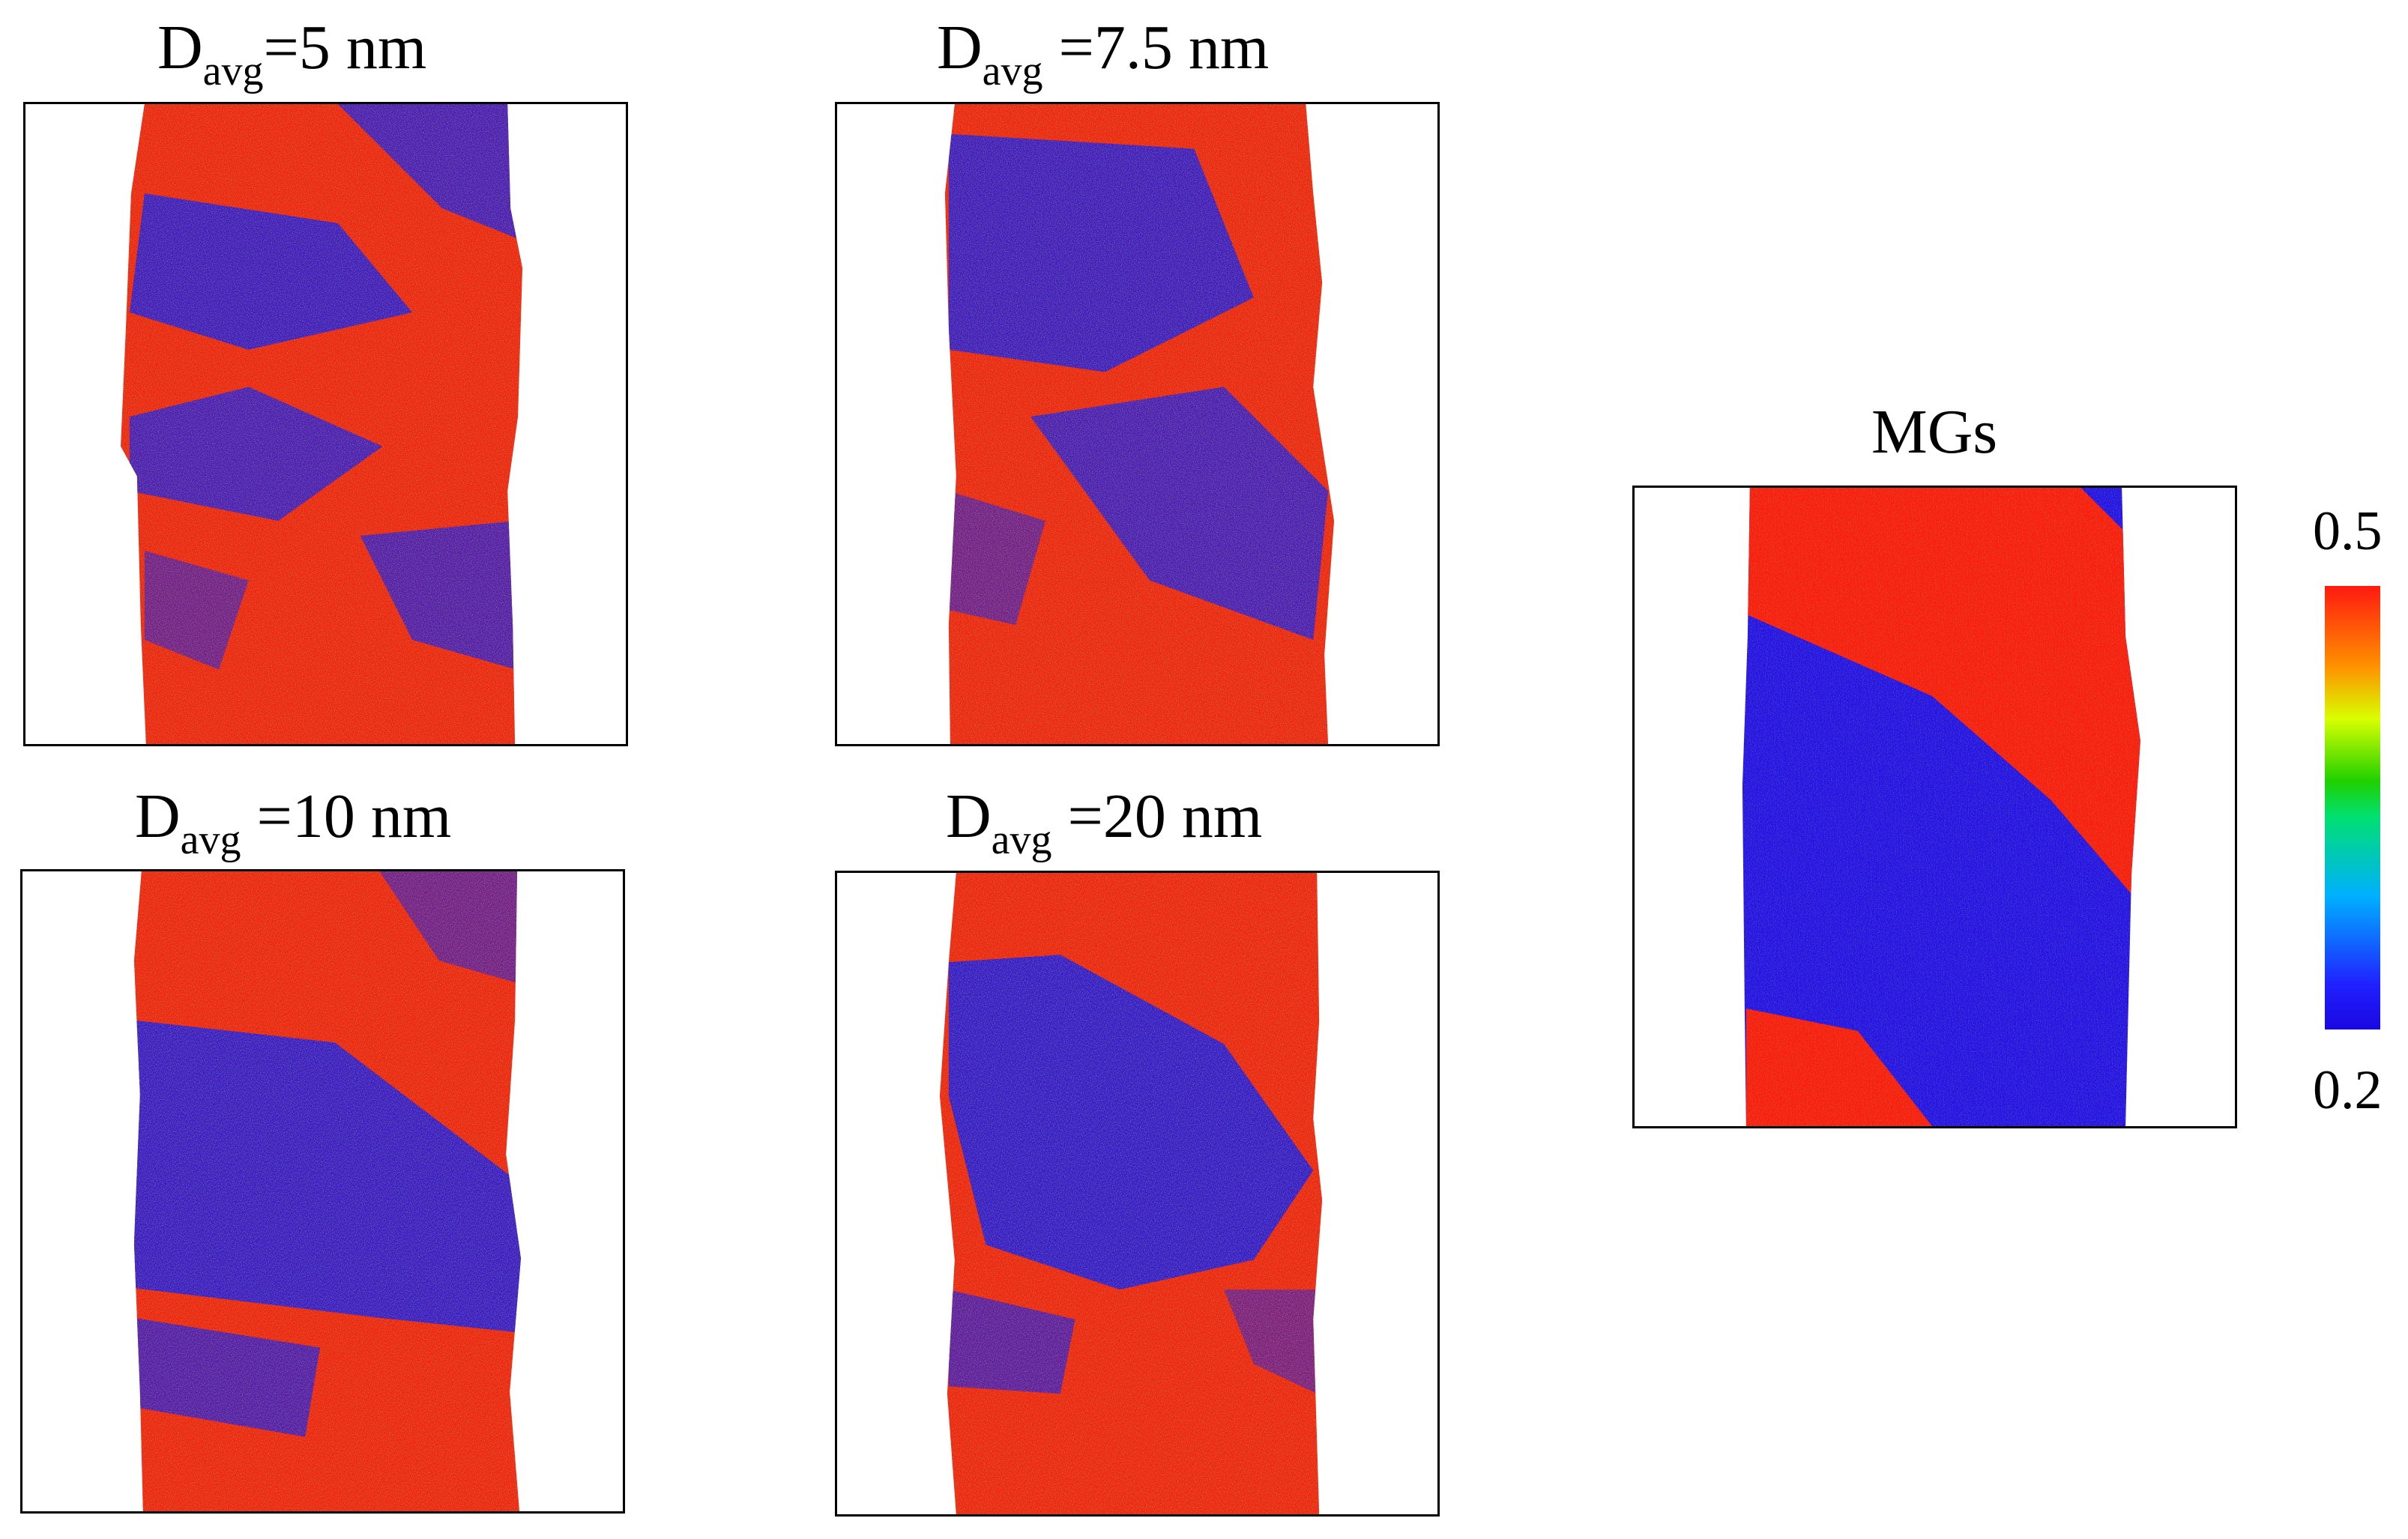  Describe the element at coordinates (1941, 807) in the screenshot. I see `strain-map-mgs` at that location.